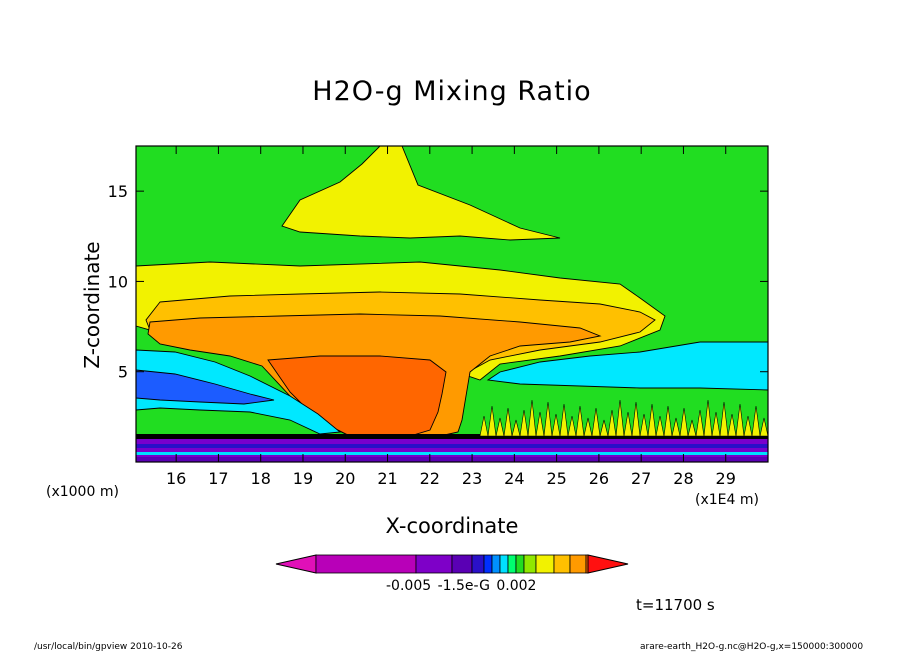 The height and width of the screenshot is (654, 904). Describe the element at coordinates (296, 564) in the screenshot. I see `colorbar-arrow-left` at that location.